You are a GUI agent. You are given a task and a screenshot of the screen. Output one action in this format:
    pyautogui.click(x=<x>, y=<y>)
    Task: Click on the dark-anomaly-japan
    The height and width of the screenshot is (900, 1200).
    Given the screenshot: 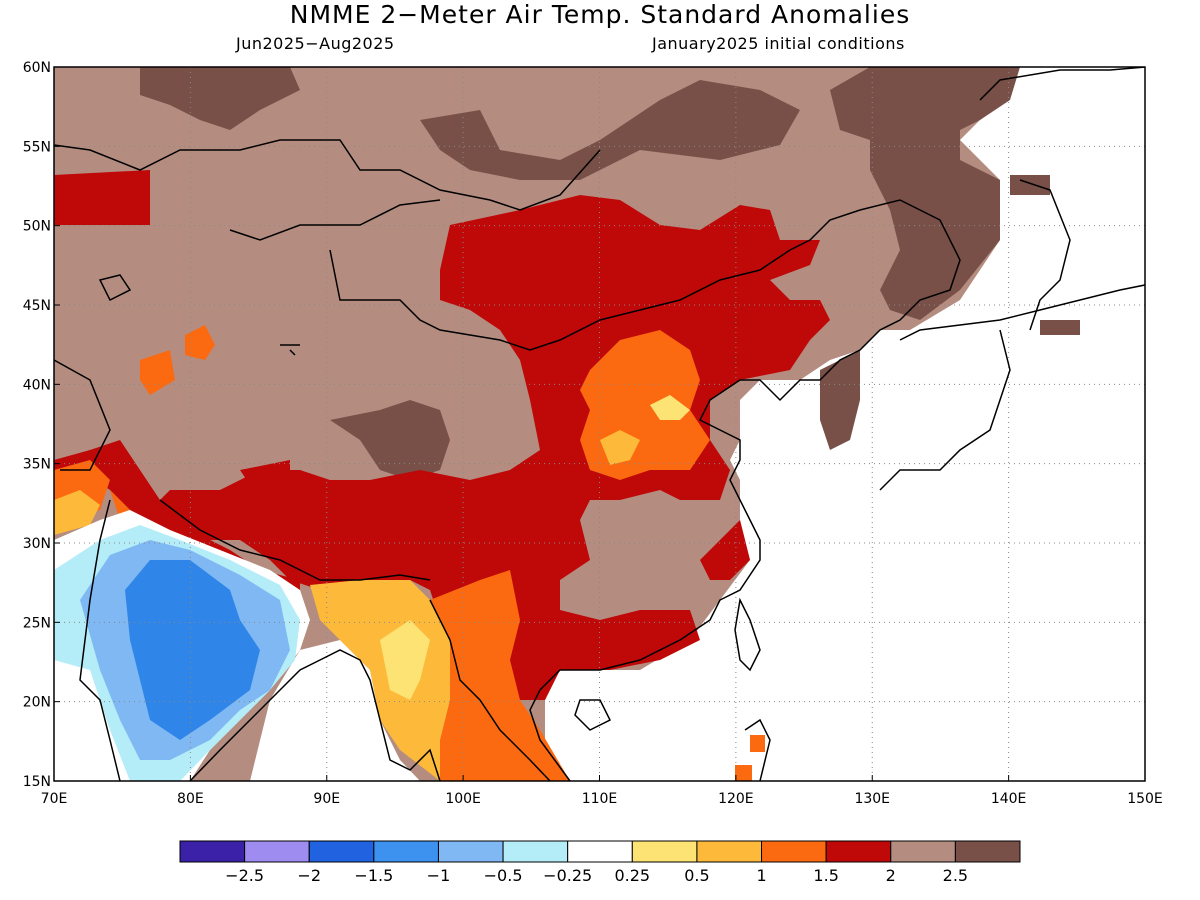 What is the action you would take?
    pyautogui.click(x=1060, y=327)
    